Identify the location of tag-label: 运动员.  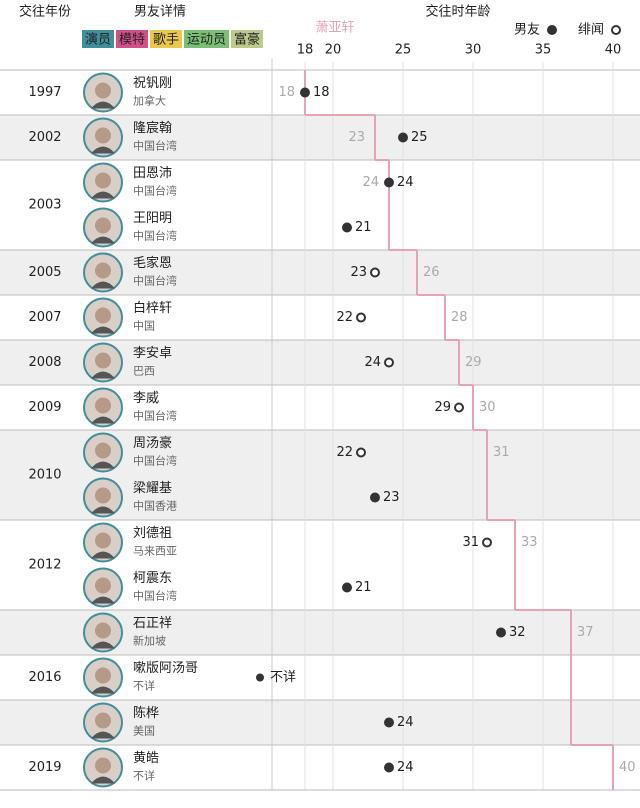
(206, 40).